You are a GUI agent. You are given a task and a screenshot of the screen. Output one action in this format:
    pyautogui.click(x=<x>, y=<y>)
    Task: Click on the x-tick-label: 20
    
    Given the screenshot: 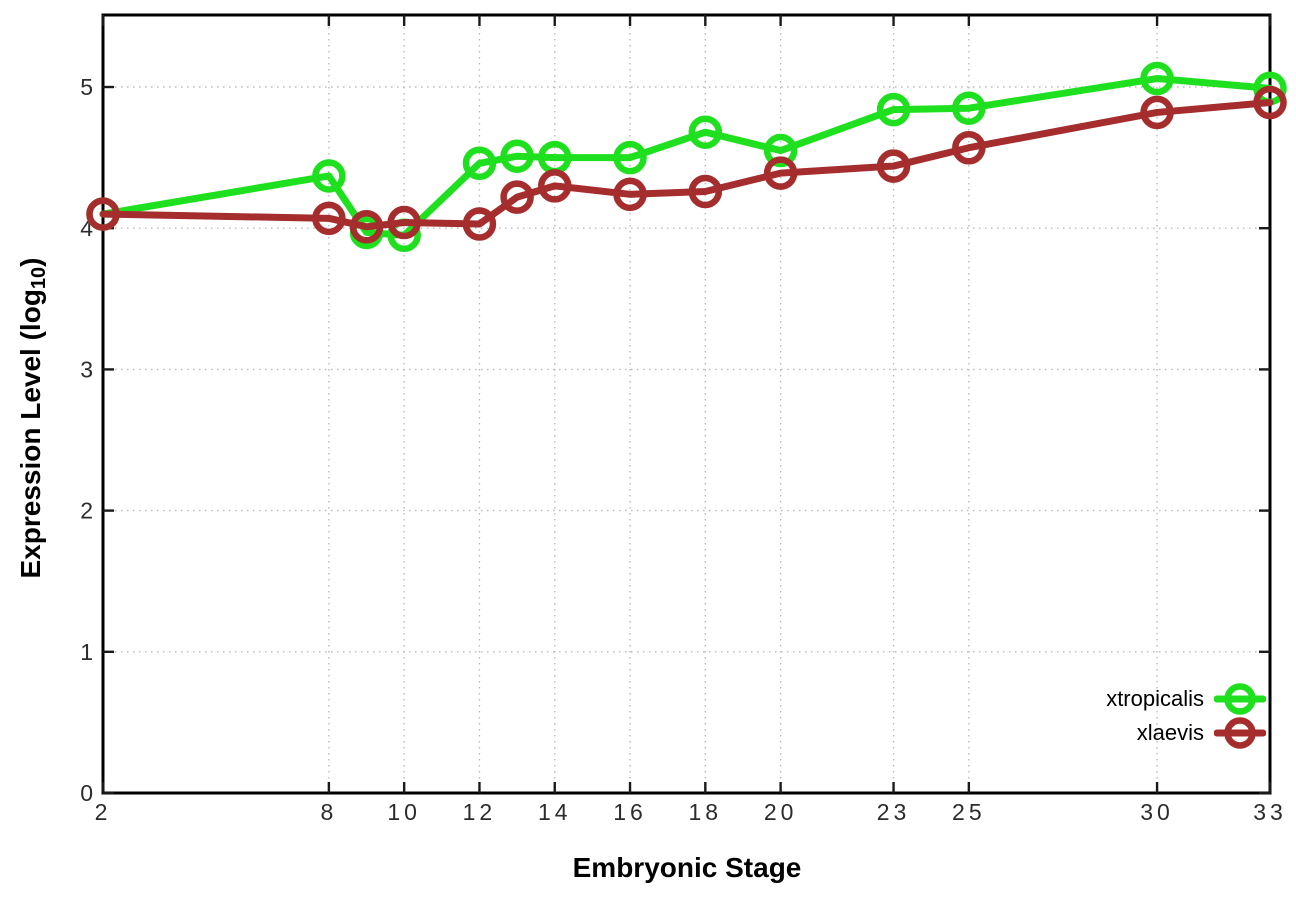 What is the action you would take?
    pyautogui.click(x=781, y=812)
    